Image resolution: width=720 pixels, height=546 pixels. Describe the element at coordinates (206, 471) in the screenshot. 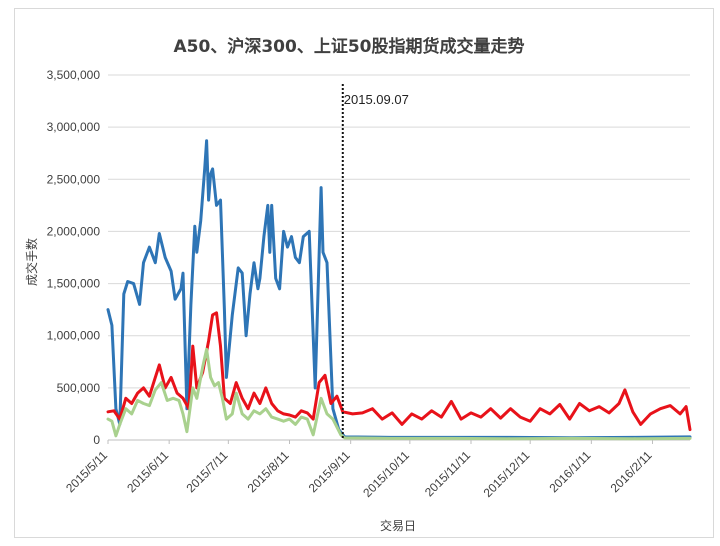

I see `x-tick-label: 2015/7/11` at that location.